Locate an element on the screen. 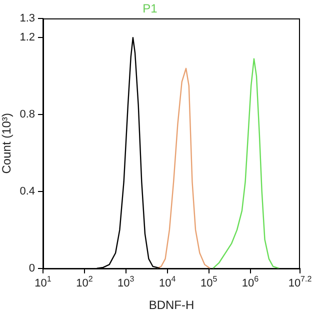 The height and width of the screenshot is (317, 314). y-tick-label: 0 is located at coordinates (31, 268).